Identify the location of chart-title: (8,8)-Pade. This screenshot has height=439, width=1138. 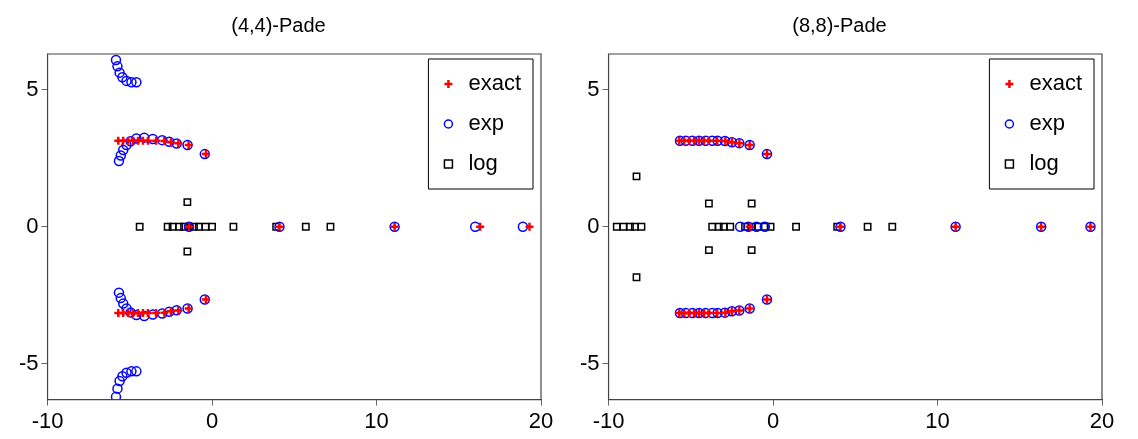
(839, 24).